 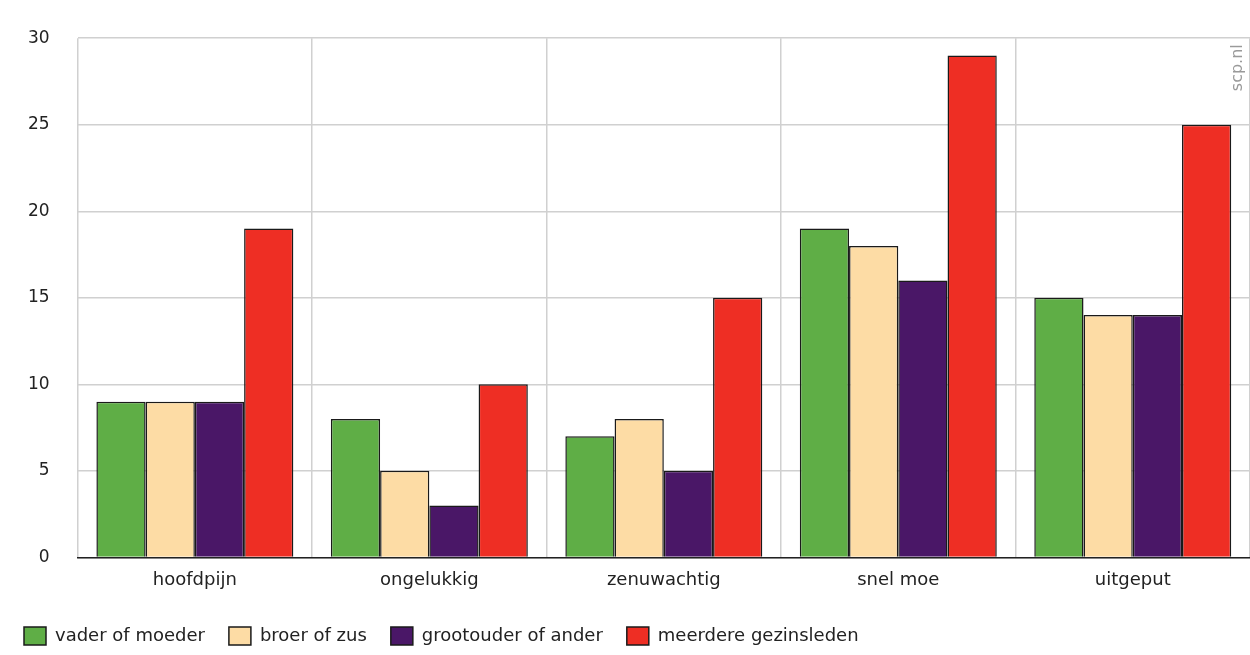 I want to click on x-tick-label: hoofdpijn, so click(x=194, y=578).